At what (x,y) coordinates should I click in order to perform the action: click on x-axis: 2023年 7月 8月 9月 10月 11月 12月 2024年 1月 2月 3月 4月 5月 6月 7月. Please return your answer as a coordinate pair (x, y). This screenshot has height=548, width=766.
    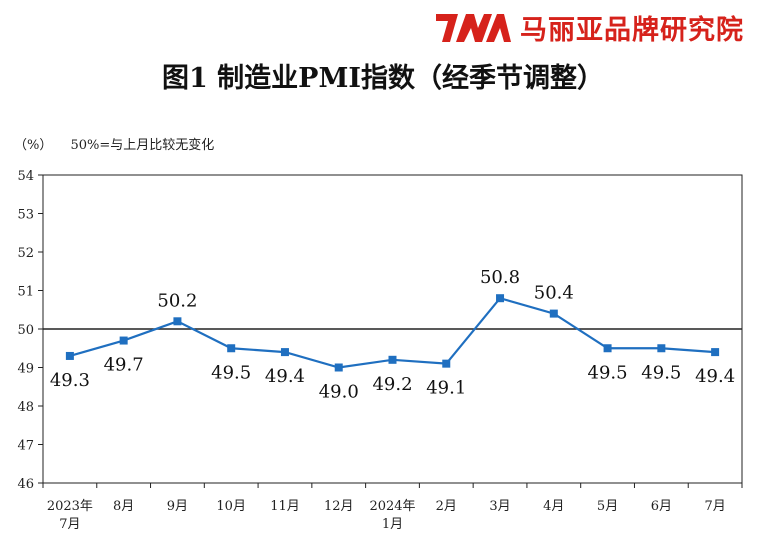
    Looking at the image, I should click on (392, 507).